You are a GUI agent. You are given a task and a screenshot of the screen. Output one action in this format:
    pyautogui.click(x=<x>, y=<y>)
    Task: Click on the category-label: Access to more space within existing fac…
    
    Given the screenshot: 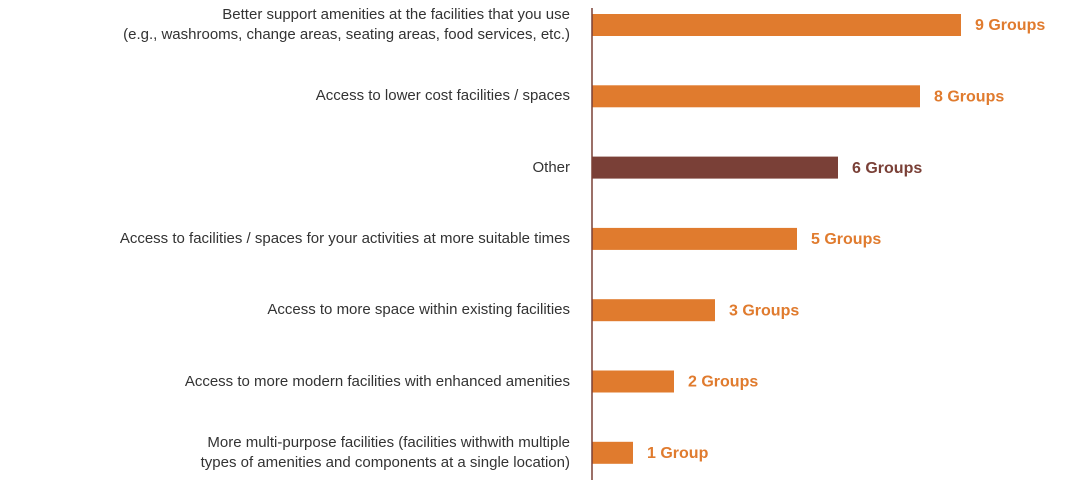 What is the action you would take?
    pyautogui.click(x=418, y=310)
    